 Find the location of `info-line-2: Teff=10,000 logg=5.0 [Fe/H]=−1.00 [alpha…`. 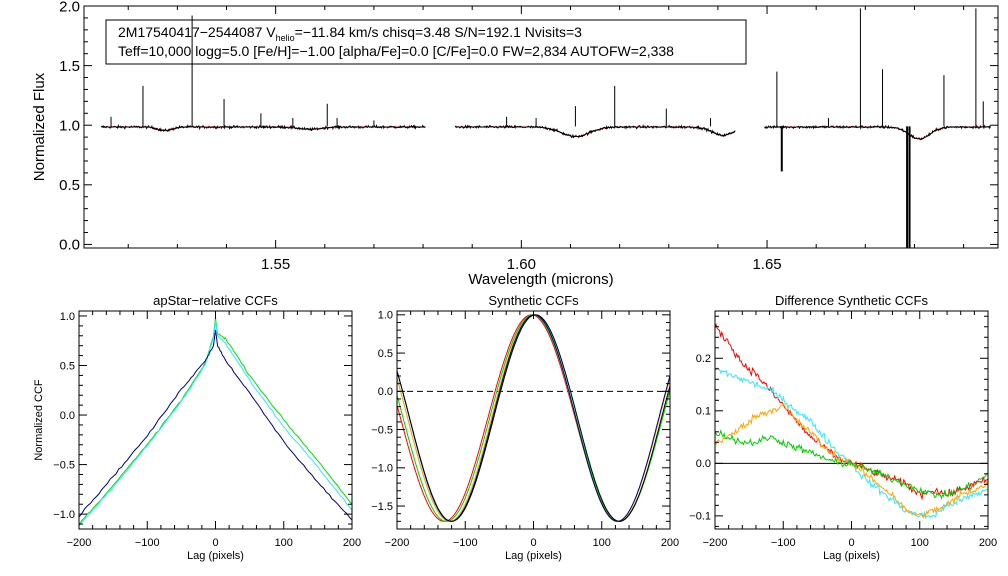

info-line-2: Teff=10,000 logg=5.0 [Fe/H]=−1.00 [alpha… is located at coordinates (396, 51).